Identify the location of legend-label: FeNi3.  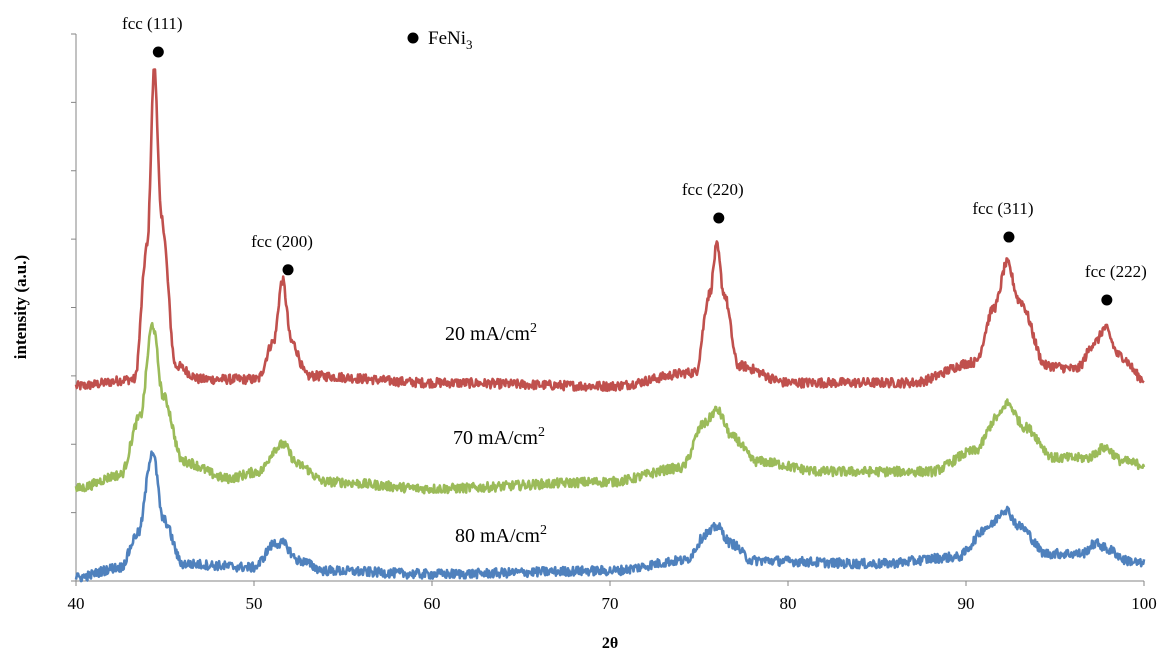
(450, 40).